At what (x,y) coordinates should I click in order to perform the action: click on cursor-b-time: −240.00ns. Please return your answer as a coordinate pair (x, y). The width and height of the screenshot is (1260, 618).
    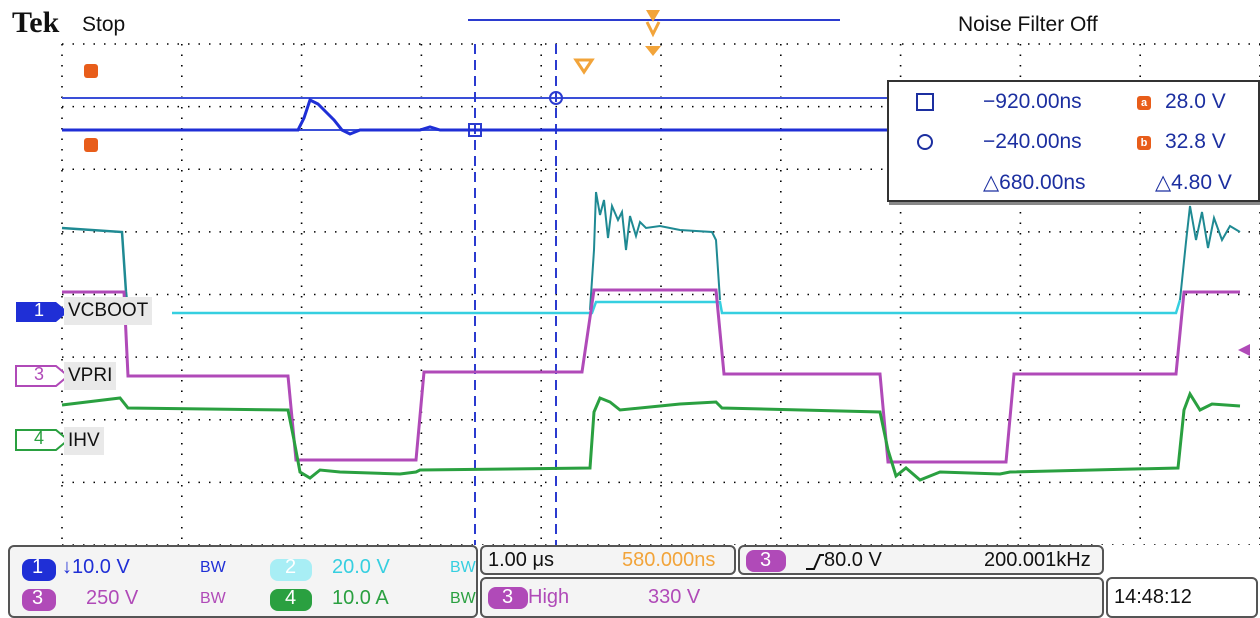
    Looking at the image, I should click on (1032, 141).